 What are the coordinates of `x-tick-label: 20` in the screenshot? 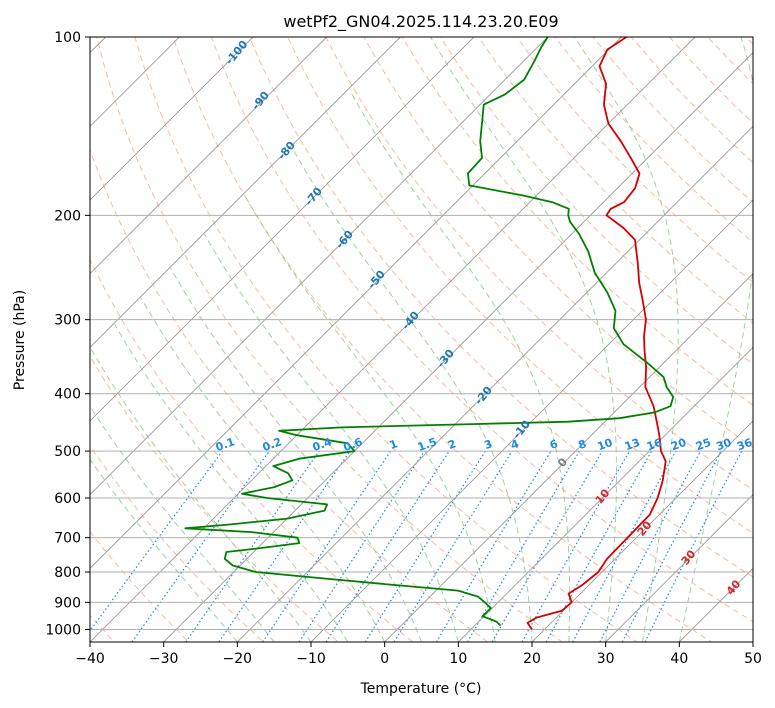 It's located at (532, 659).